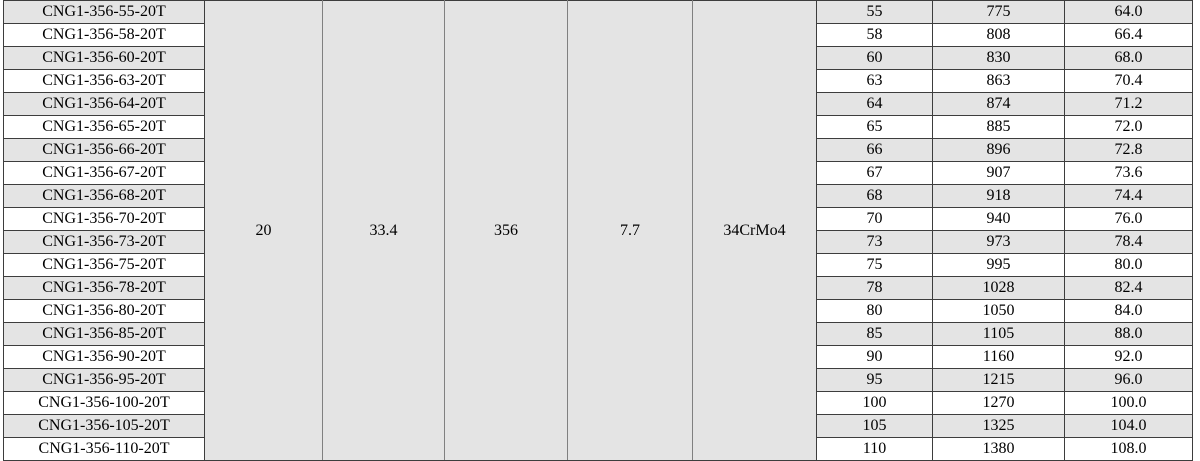 This screenshot has width=1200, height=461. What do you see at coordinates (1128, 104) in the screenshot?
I see `value-cell-col9: 71.2` at bounding box center [1128, 104].